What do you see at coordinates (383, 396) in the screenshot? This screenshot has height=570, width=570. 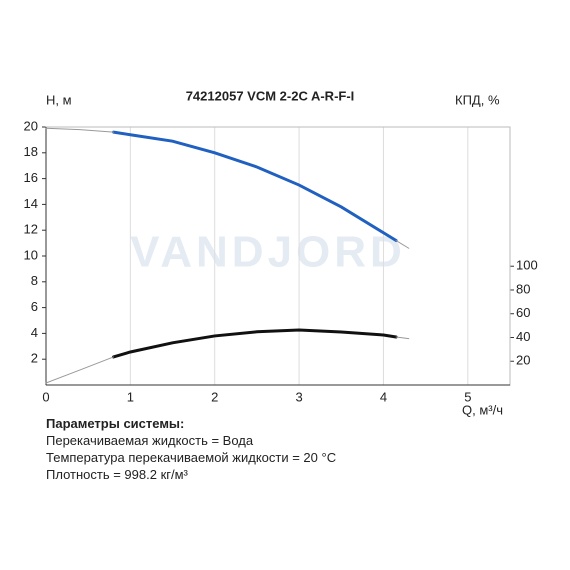 I see `x-tick-label: 4` at bounding box center [383, 396].